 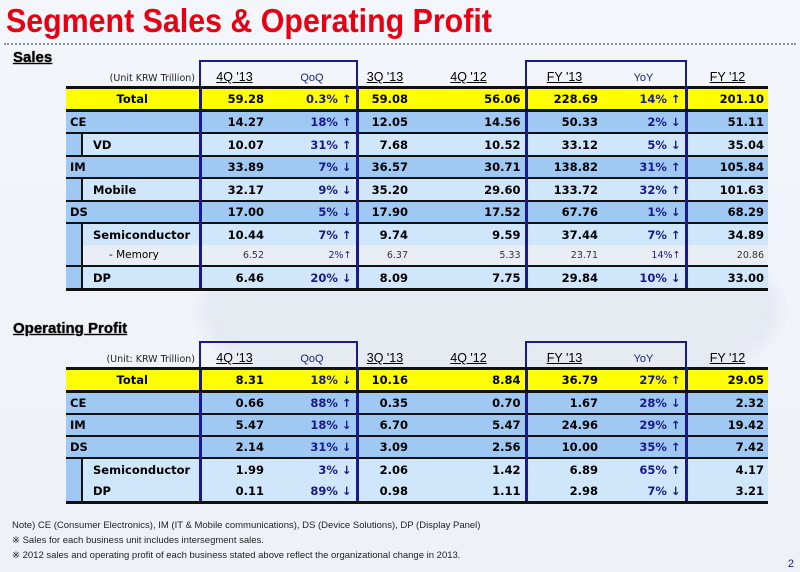 What do you see at coordinates (469, 144) in the screenshot?
I see `cell: 10.52` at bounding box center [469, 144].